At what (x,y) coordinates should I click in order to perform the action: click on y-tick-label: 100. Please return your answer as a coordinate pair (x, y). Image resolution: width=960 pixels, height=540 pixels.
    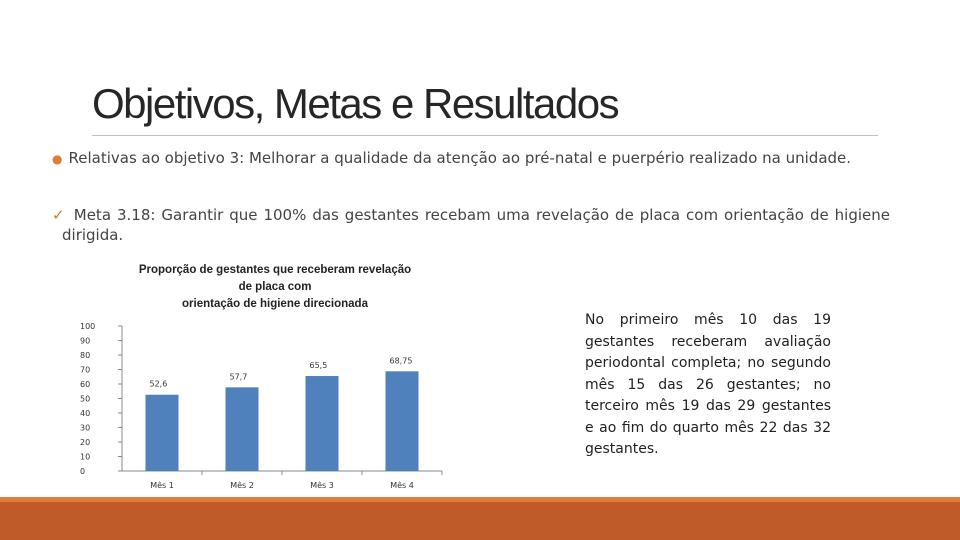
    Looking at the image, I should click on (87, 326).